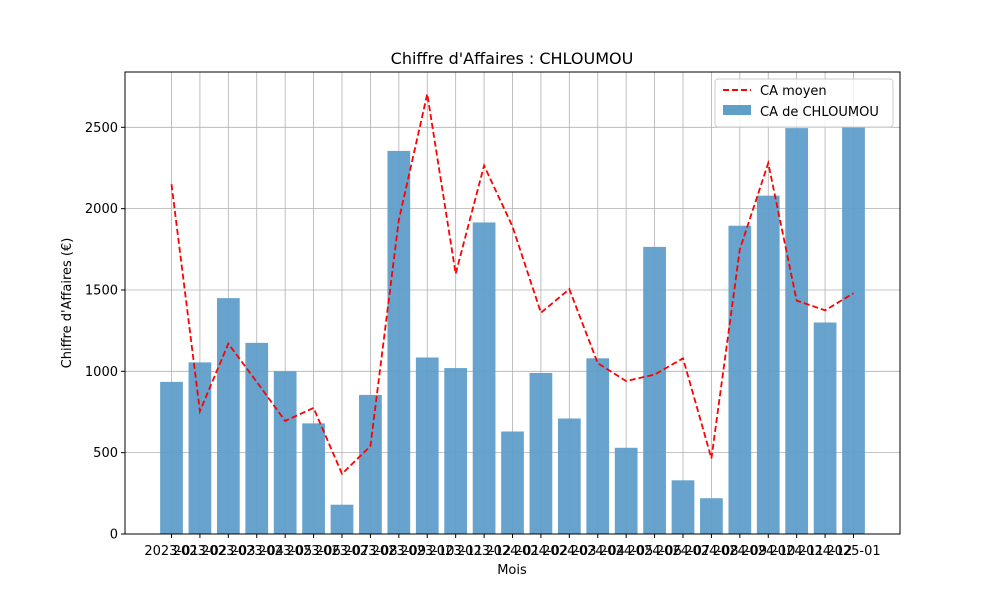  I want to click on x-tick-label: 2023-12, so click(484, 551).